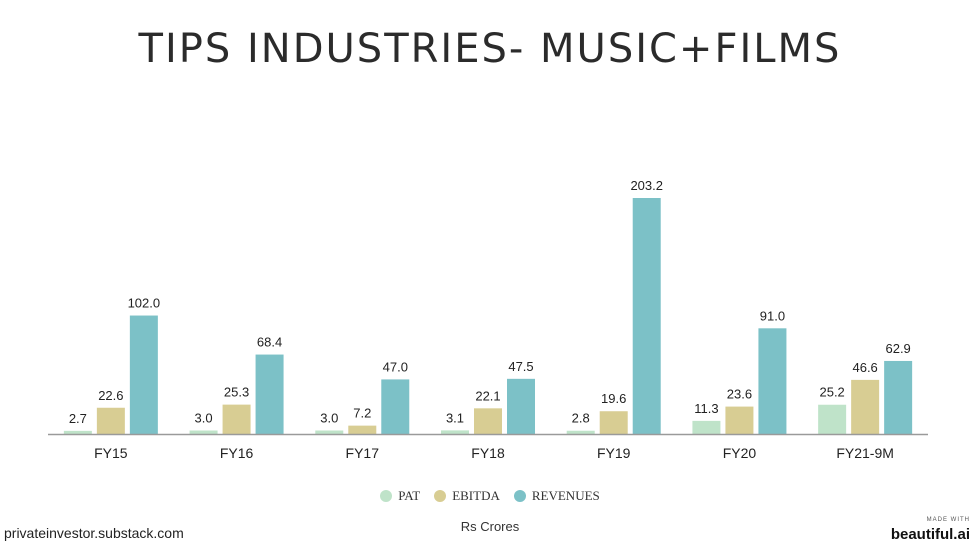 Image resolution: width=980 pixels, height=551 pixels. What do you see at coordinates (362, 413) in the screenshot?
I see `data-label-ebitda-fy17: 7.2` at bounding box center [362, 413].